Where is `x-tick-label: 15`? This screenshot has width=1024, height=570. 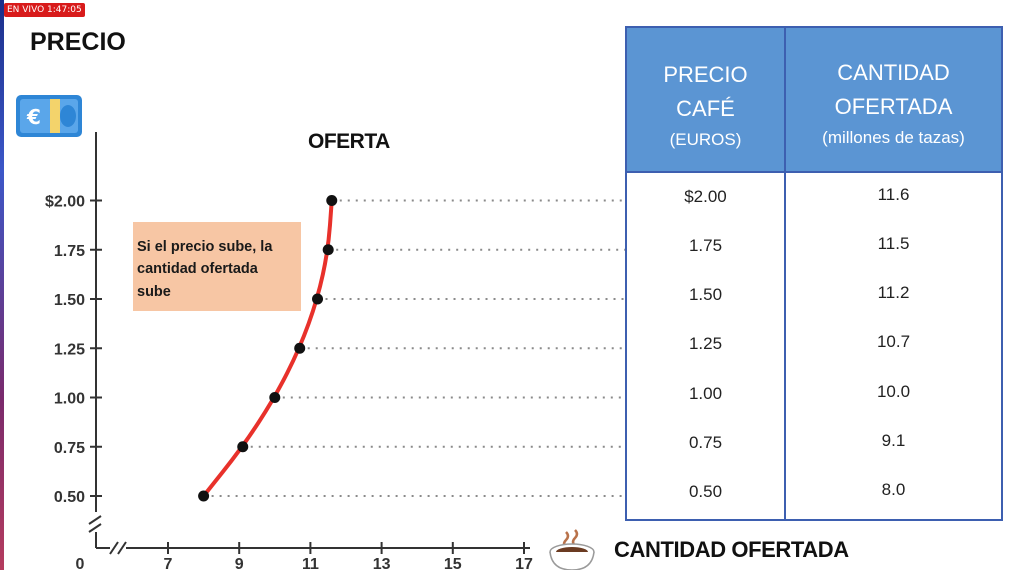
x-tick-label: 15 is located at coordinates (453, 563).